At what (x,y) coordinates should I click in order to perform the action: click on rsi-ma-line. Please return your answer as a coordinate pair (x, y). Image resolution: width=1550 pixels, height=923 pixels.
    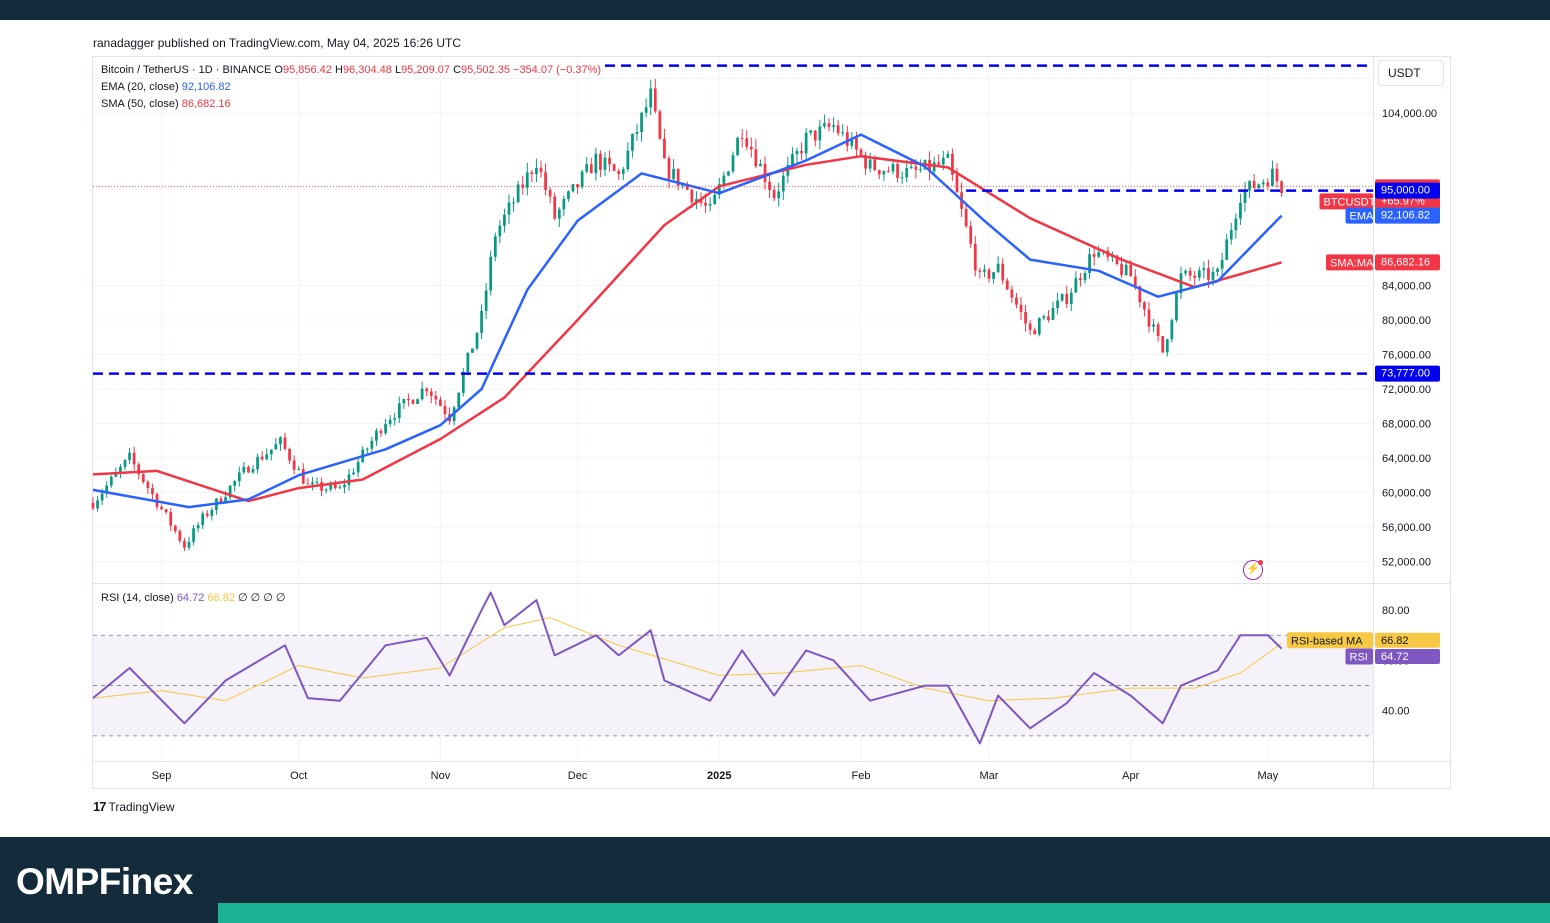
    Looking at the image, I should click on (687, 659).